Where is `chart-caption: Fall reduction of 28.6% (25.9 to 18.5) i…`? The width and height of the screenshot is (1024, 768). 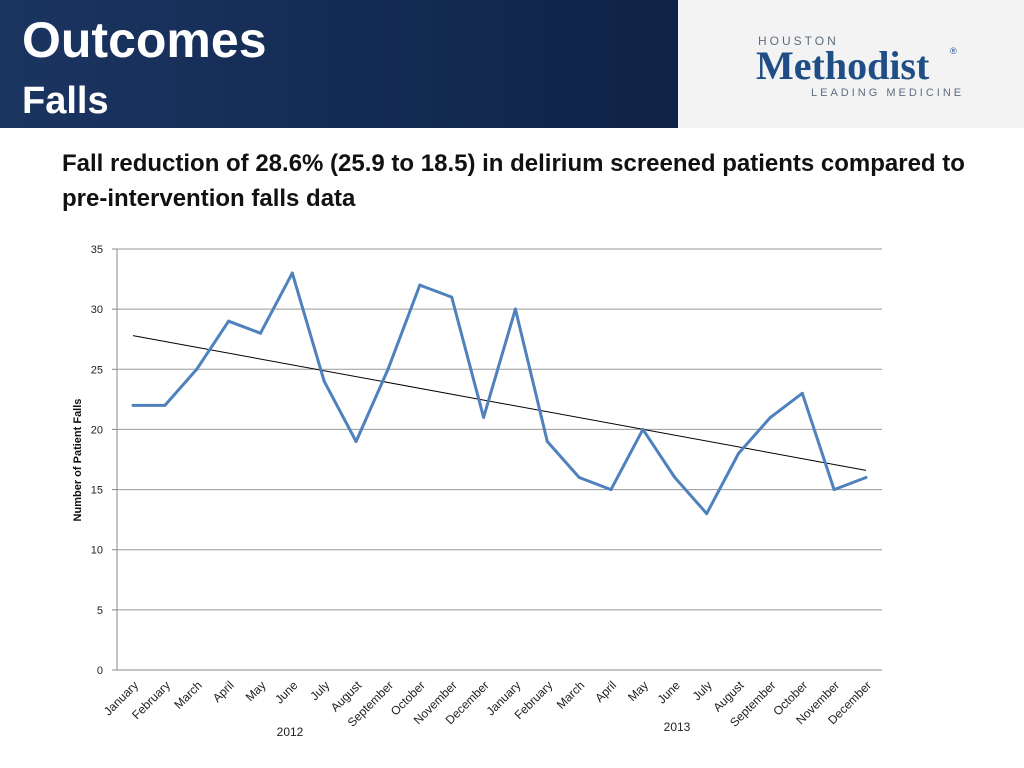 chart-caption: Fall reduction of 28.6% (25.9 to 18.5) i… is located at coordinates (513, 181).